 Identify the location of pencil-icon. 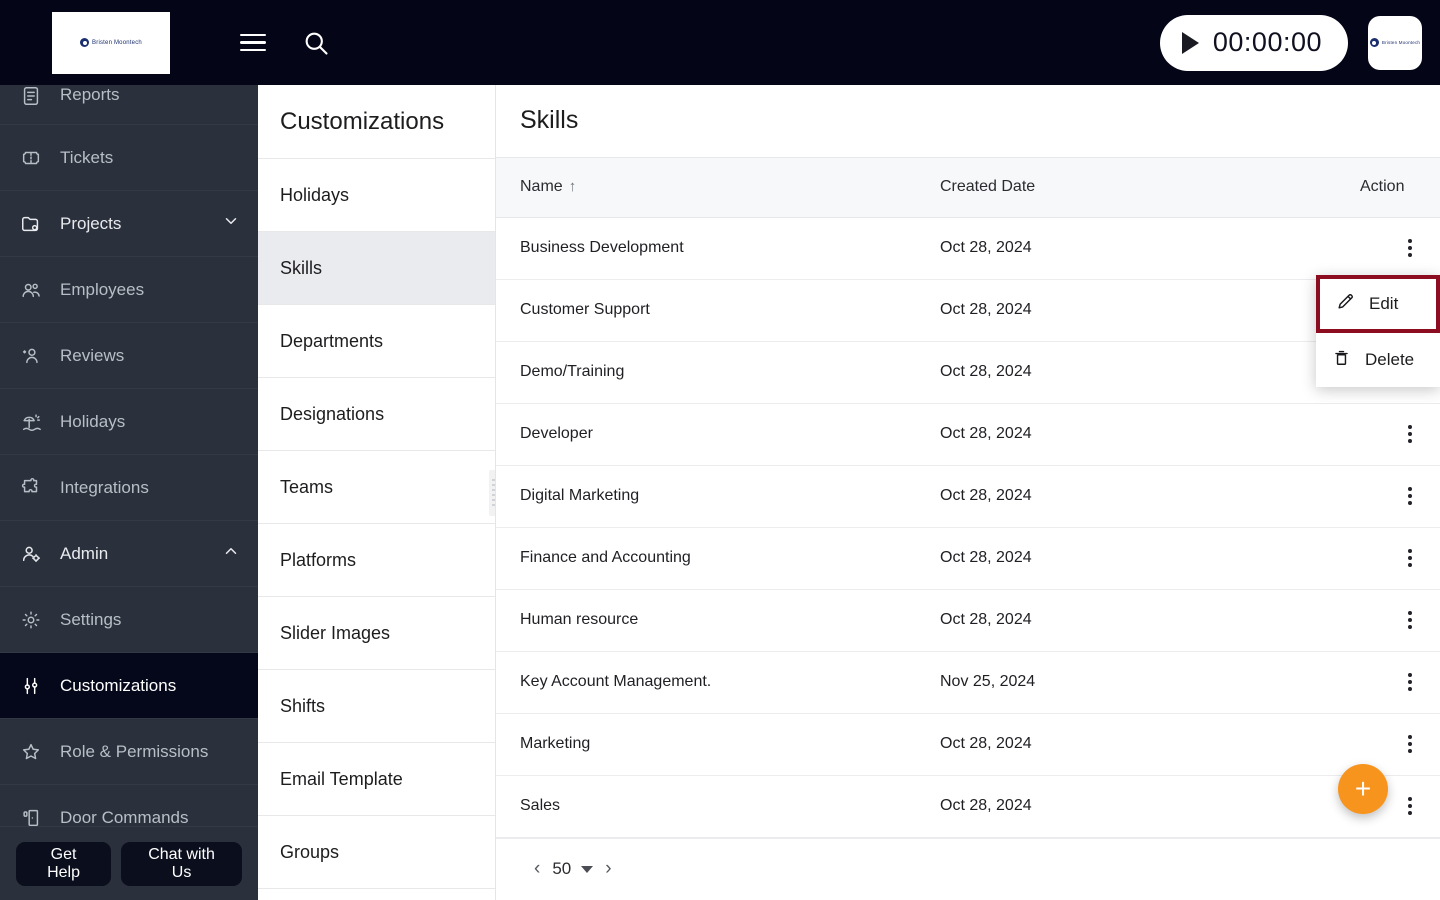
(1345, 304).